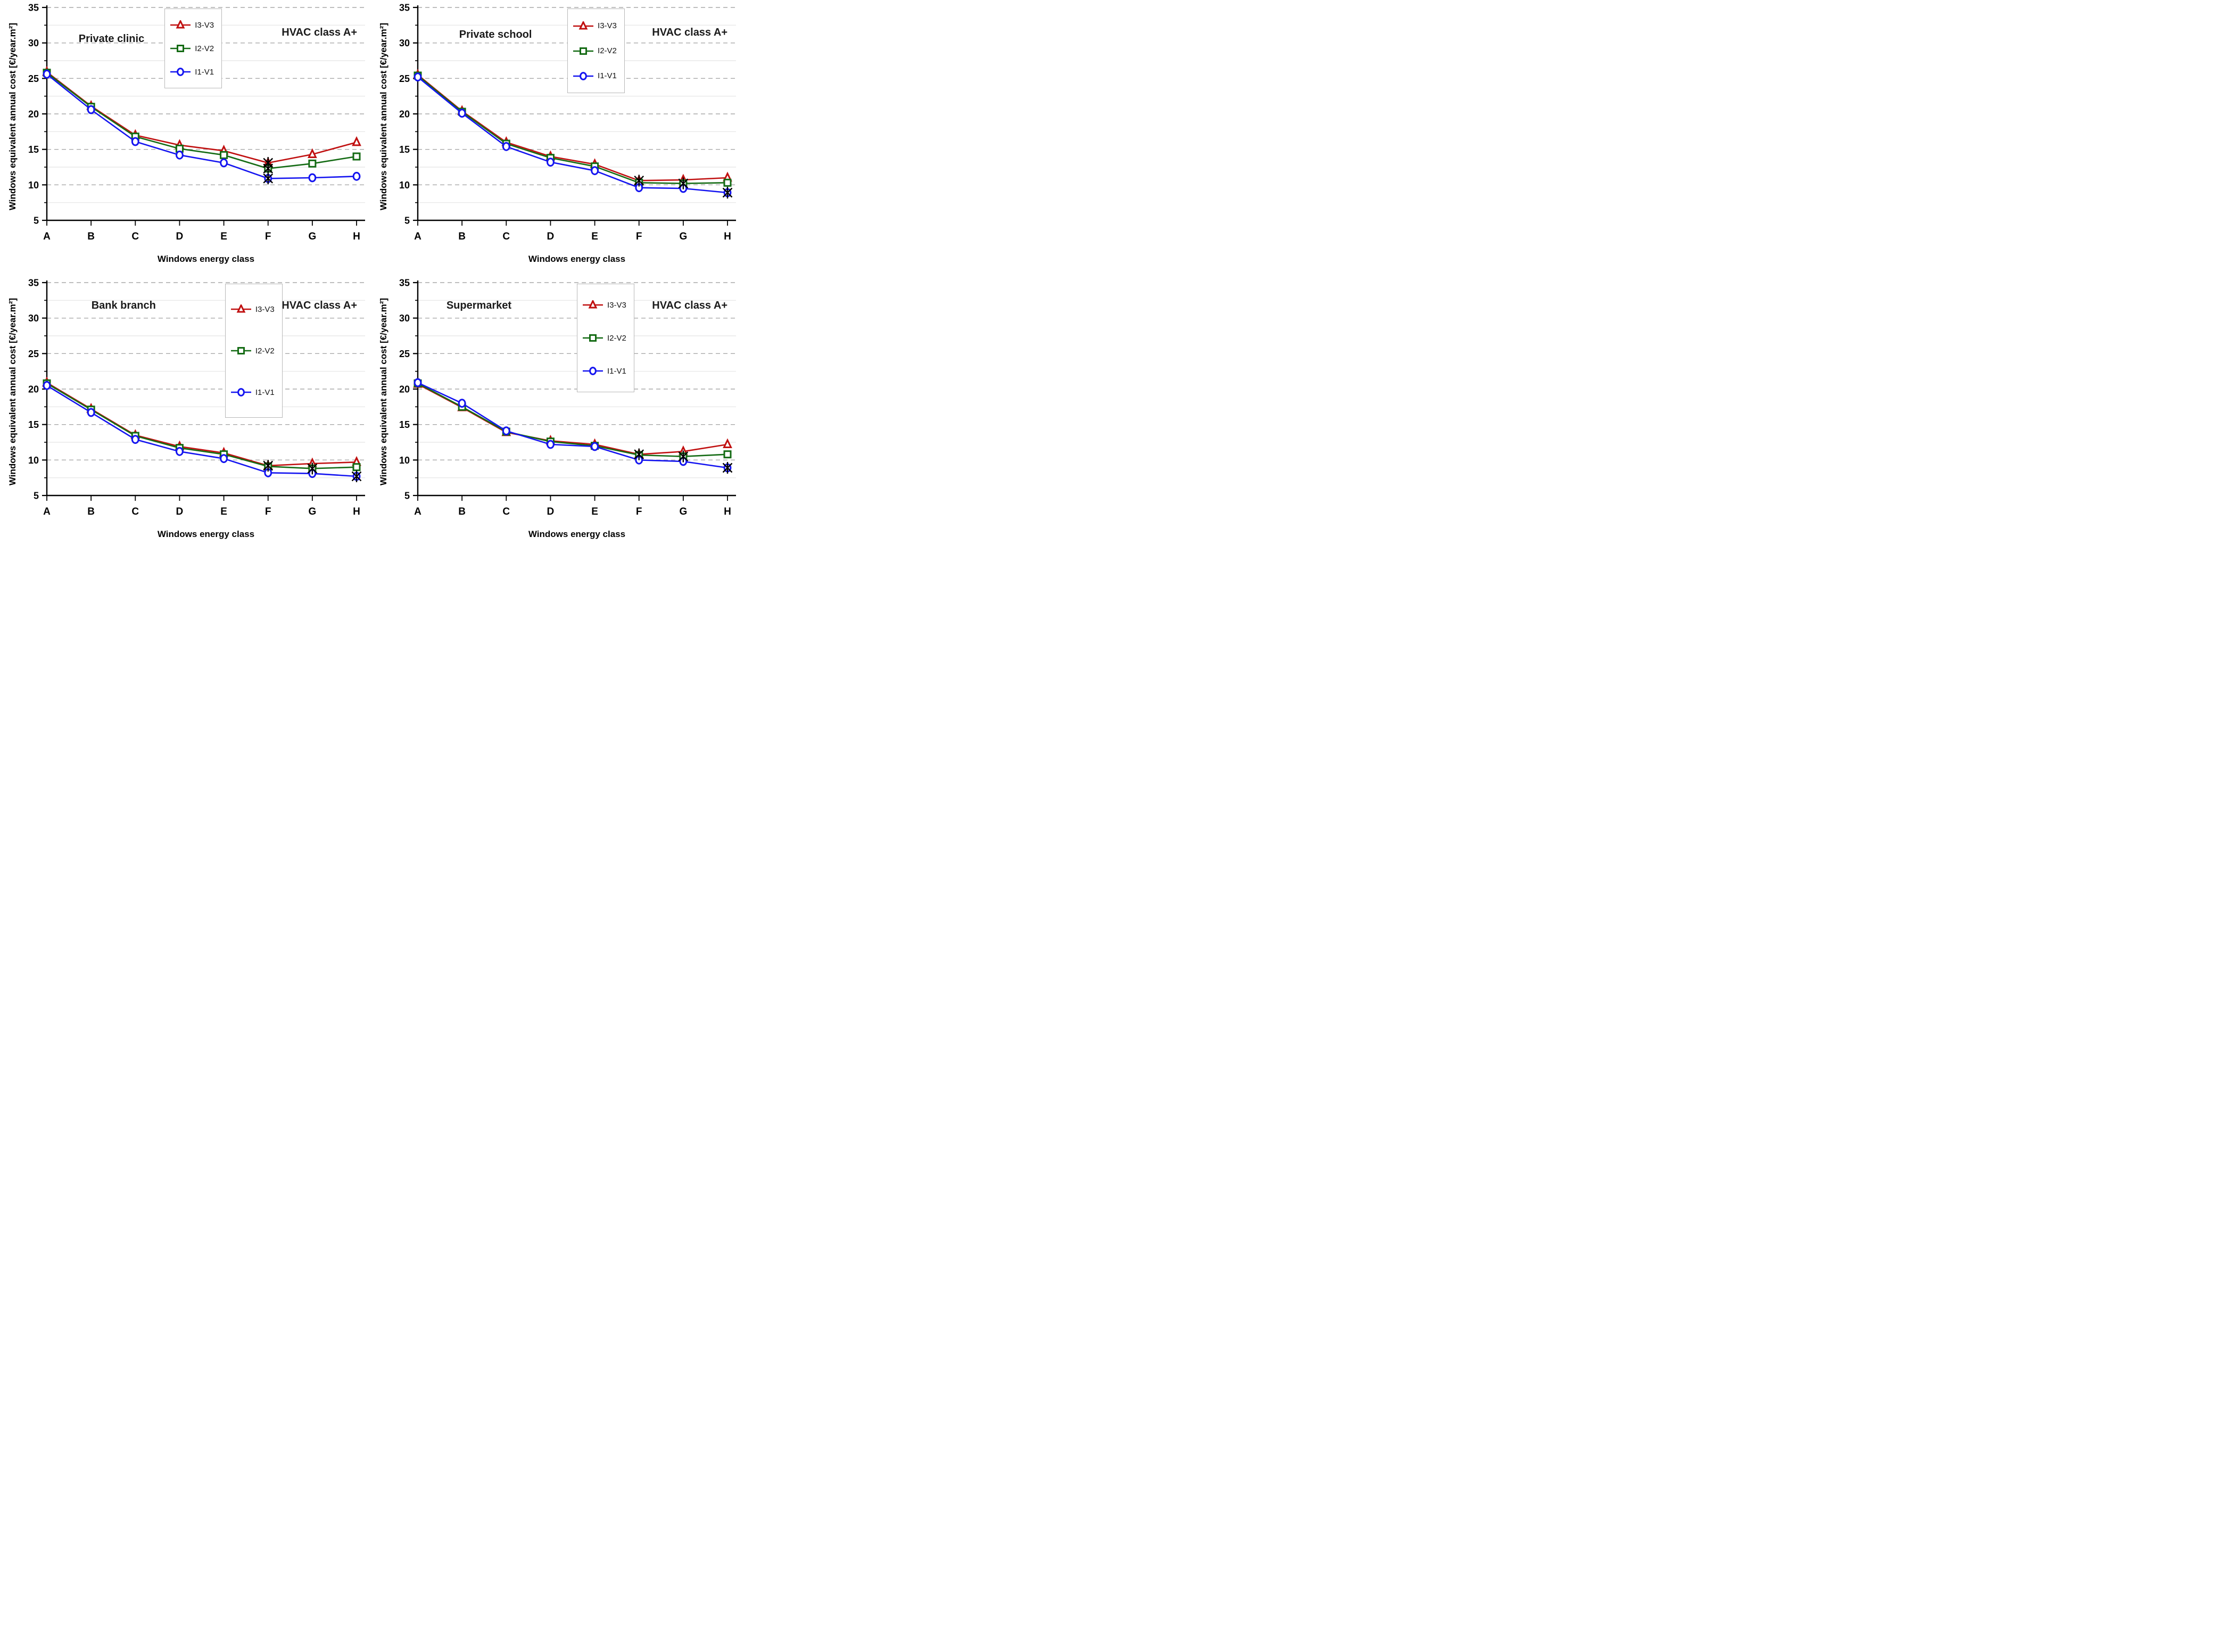 This screenshot has height=1652, width=2224. I want to click on chart-title-bank-branch: Bank branch, so click(124, 305).